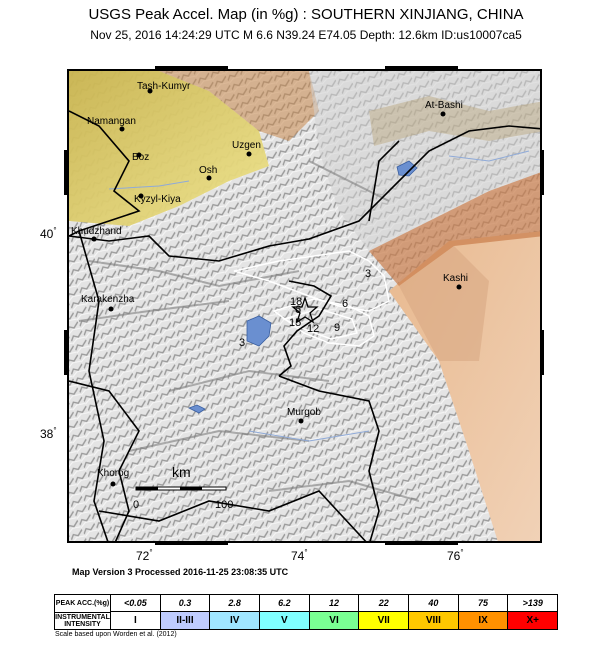 Image resolution: width=612 pixels, height=665 pixels. What do you see at coordinates (111, 121) in the screenshot?
I see `place-label: Namangan` at bounding box center [111, 121].